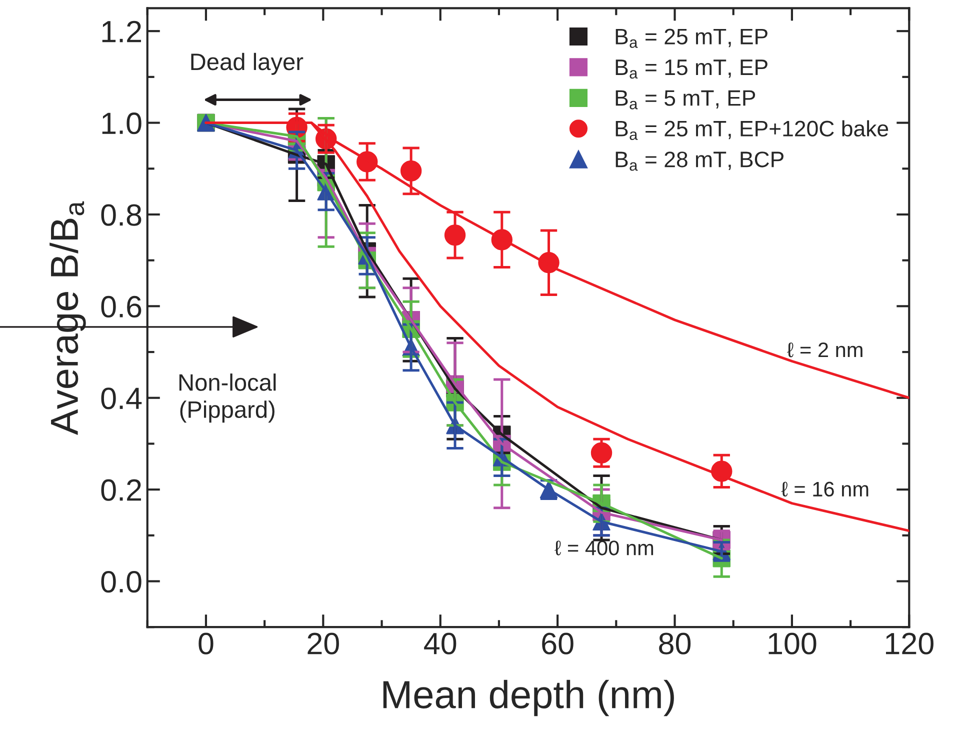 The image size is (957, 743). I want to click on legend-label: B$_{a}$ = 28 mT, BCP, so click(700, 161).